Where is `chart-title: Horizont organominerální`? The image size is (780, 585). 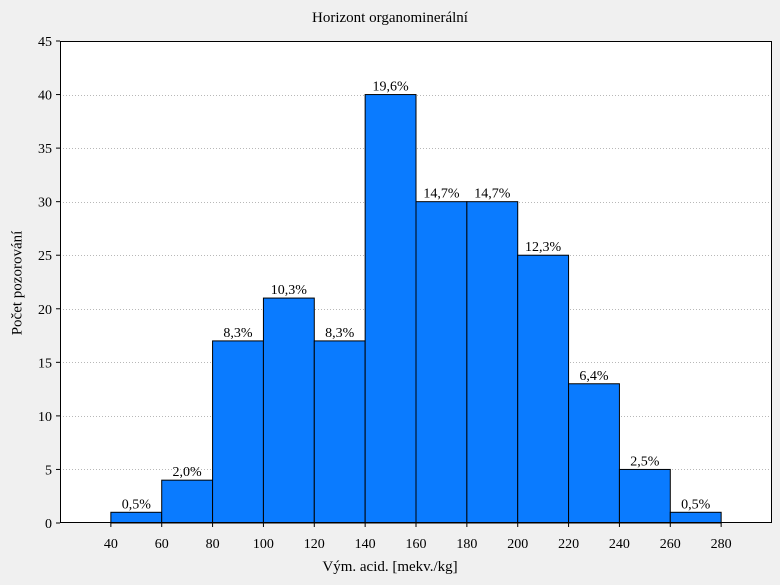
chart-title: Horizont organominerální is located at coordinates (390, 18).